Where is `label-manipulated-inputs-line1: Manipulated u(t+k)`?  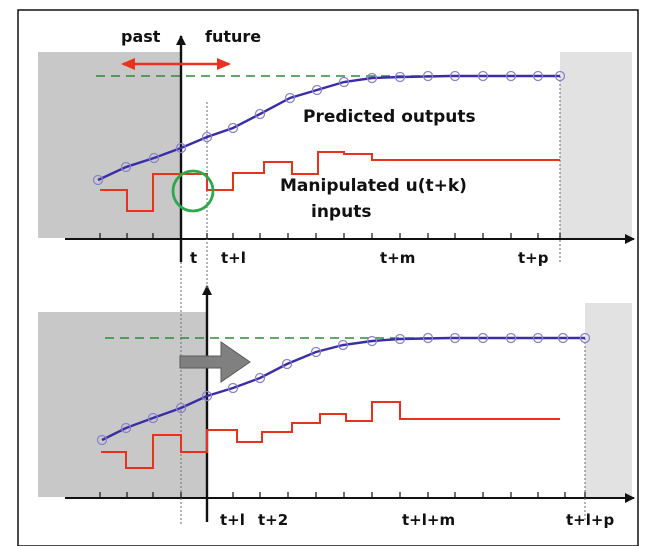 label-manipulated-inputs-line1: Manipulated u(t+k) is located at coordinates (373, 186).